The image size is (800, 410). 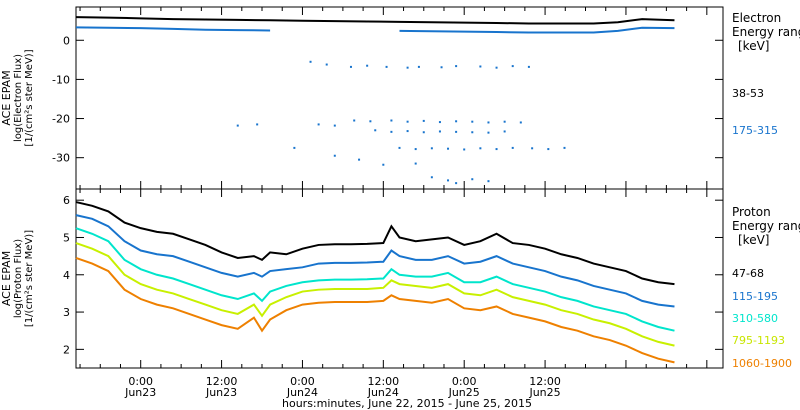 I want to click on y-tick-label: 2, so click(x=66, y=349).